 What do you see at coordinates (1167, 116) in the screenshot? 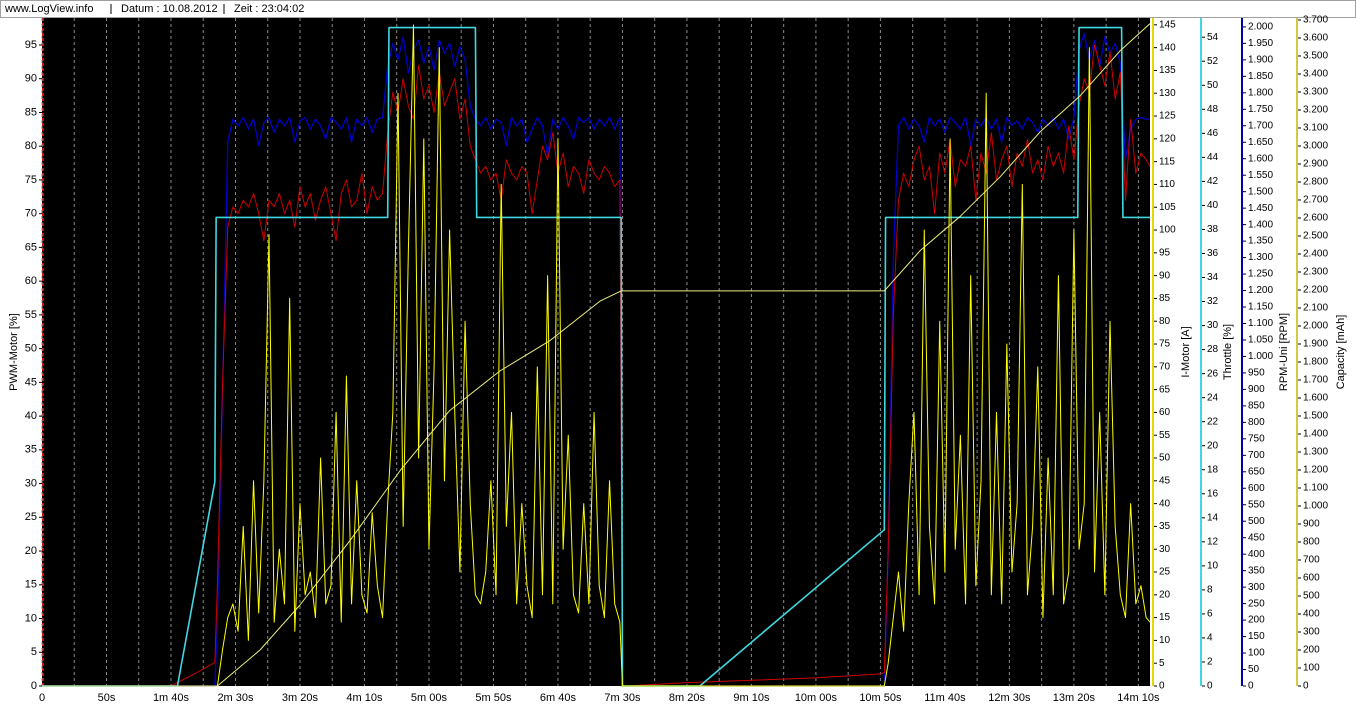
I see `y-tick-label: 125` at bounding box center [1167, 116].